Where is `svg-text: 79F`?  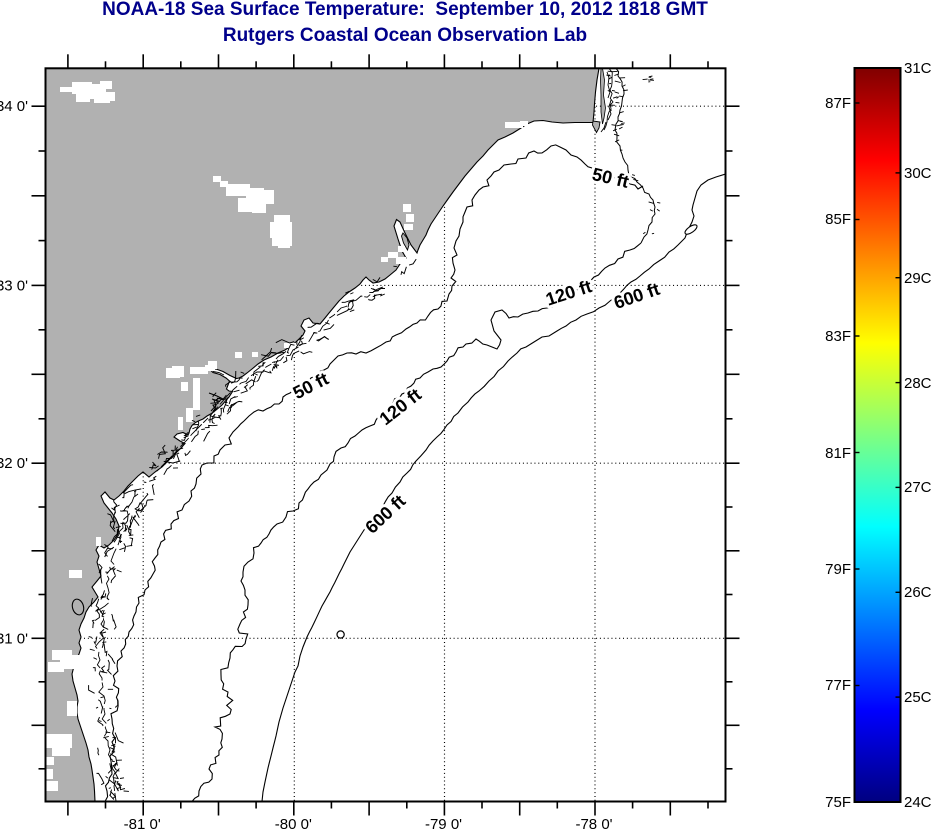
svg-text: 79F is located at coordinates (838, 569).